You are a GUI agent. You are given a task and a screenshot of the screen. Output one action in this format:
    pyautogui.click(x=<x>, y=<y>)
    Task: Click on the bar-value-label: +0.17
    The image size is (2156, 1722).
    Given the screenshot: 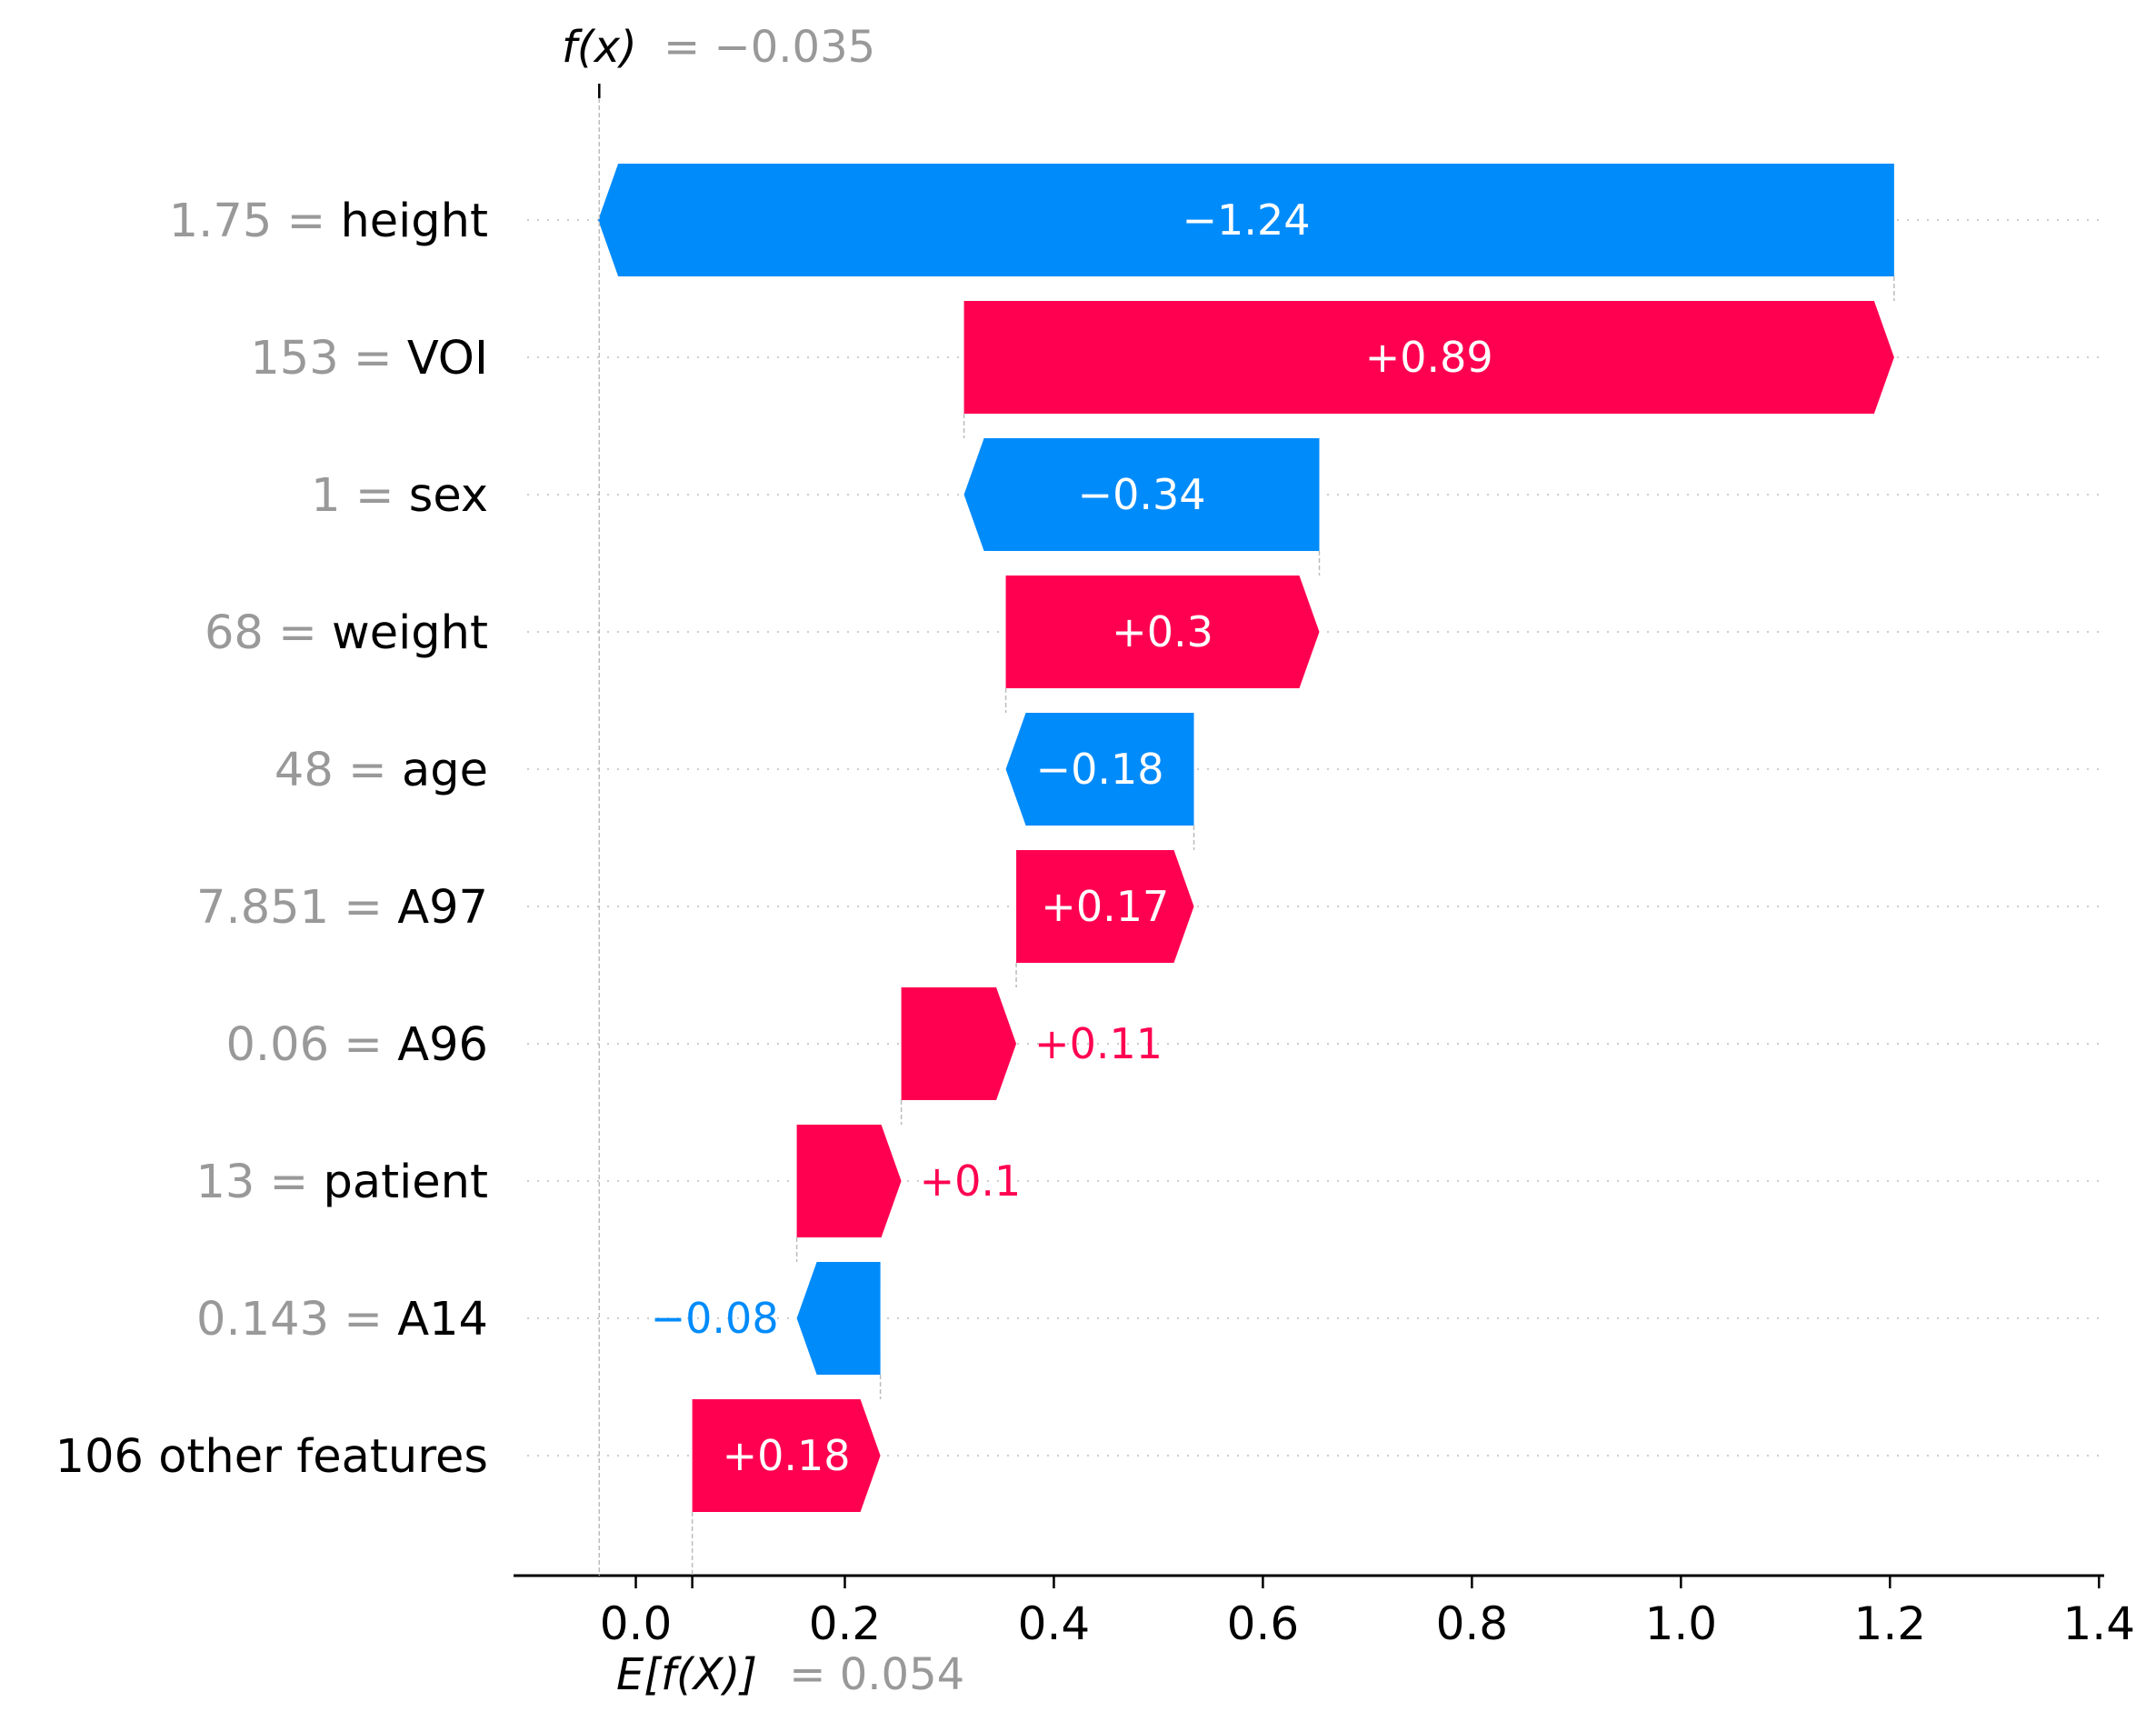 What is the action you would take?
    pyautogui.click(x=1105, y=907)
    